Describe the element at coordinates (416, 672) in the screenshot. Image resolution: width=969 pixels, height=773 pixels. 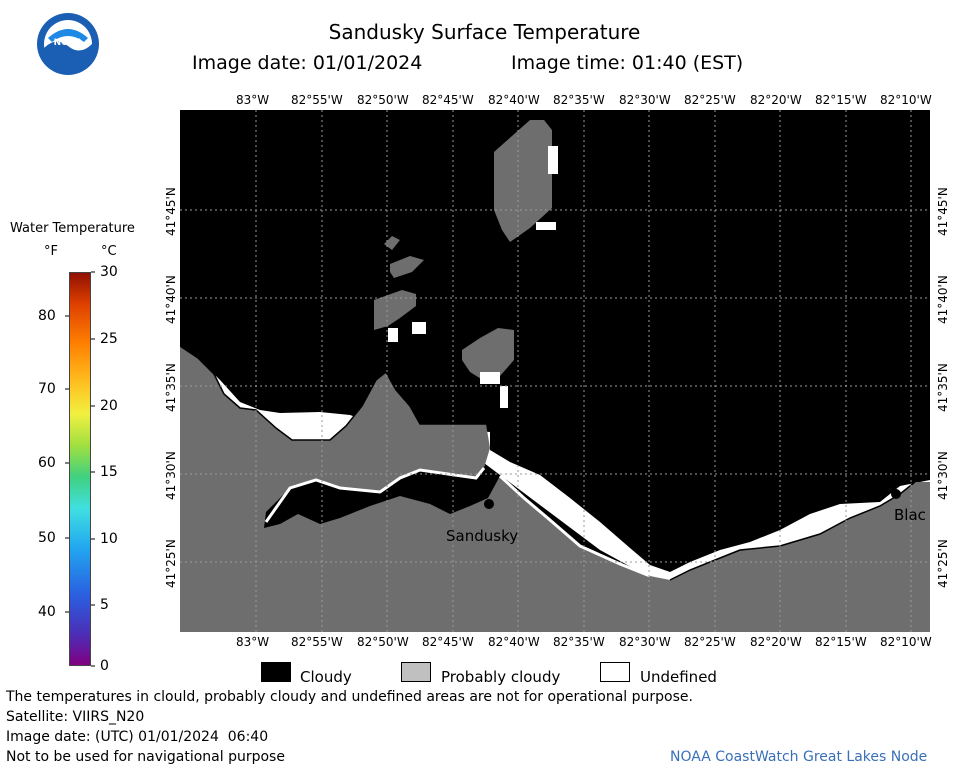
I see `legend-swatch-probably-cloudy` at that location.